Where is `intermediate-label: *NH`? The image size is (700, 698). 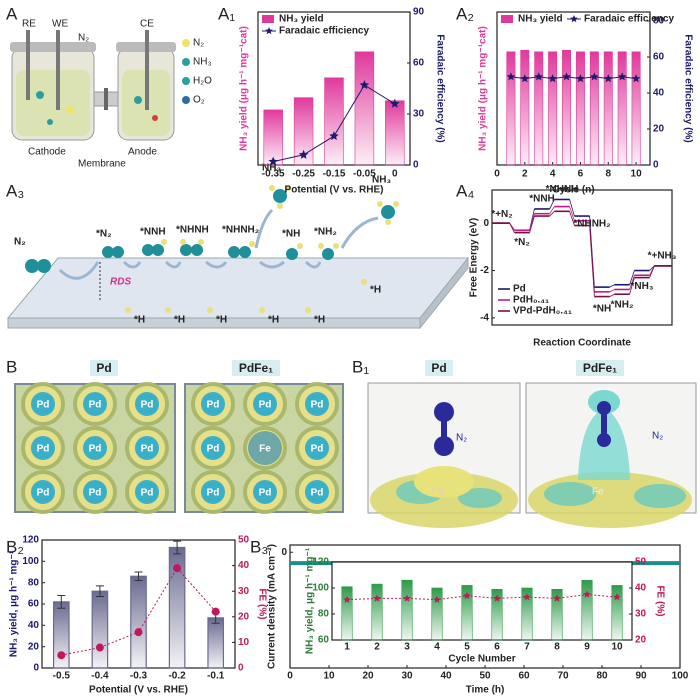 intermediate-label: *NH is located at coordinates (291, 234).